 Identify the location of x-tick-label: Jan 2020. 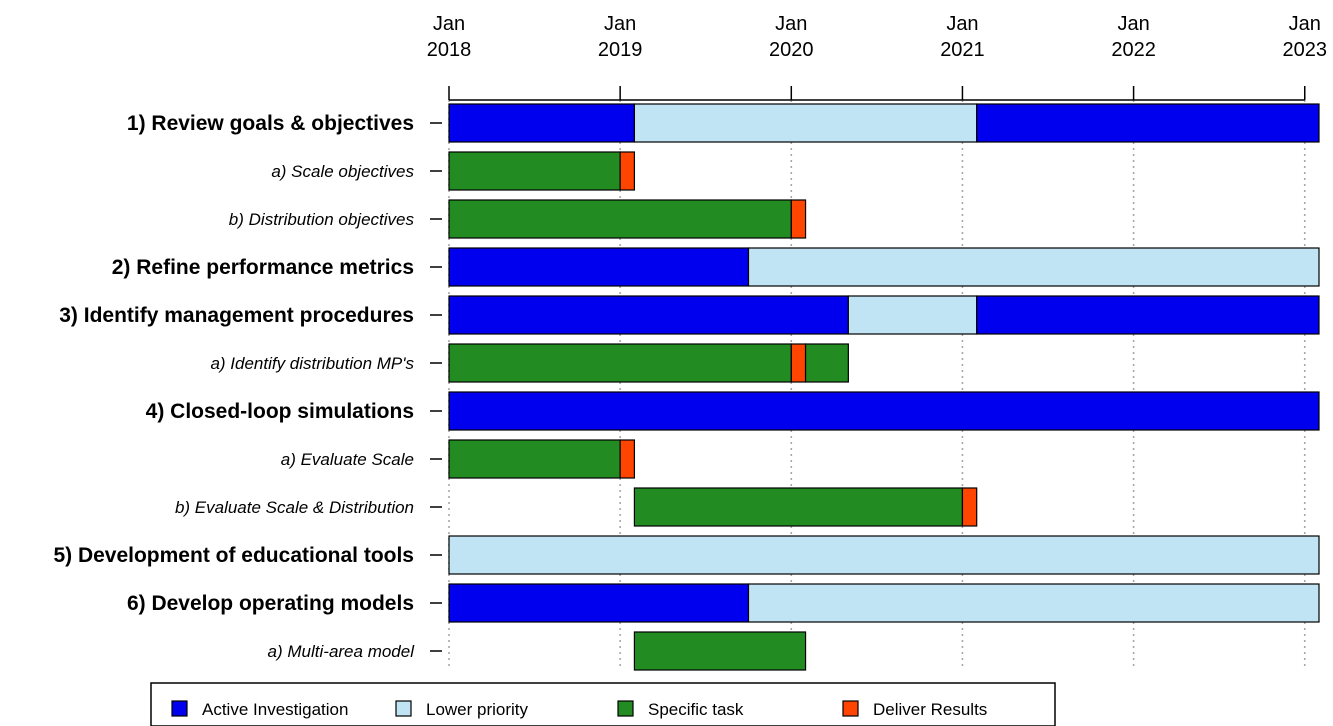
(791, 37).